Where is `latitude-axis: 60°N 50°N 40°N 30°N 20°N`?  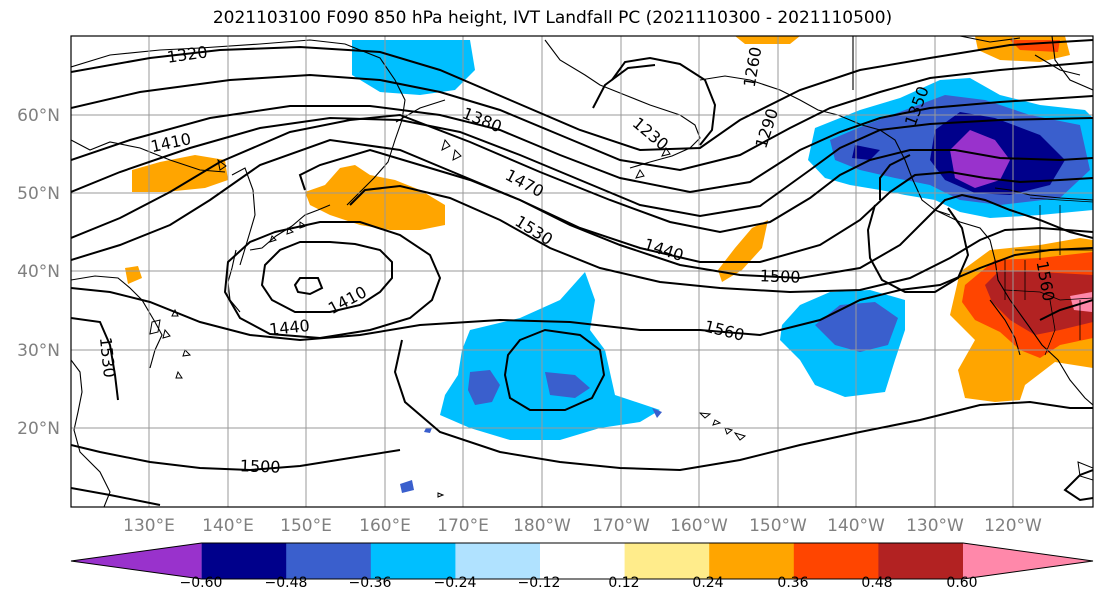
latitude-axis: 60°N 50°N 40°N 30°N 20°N is located at coordinates (38, 272).